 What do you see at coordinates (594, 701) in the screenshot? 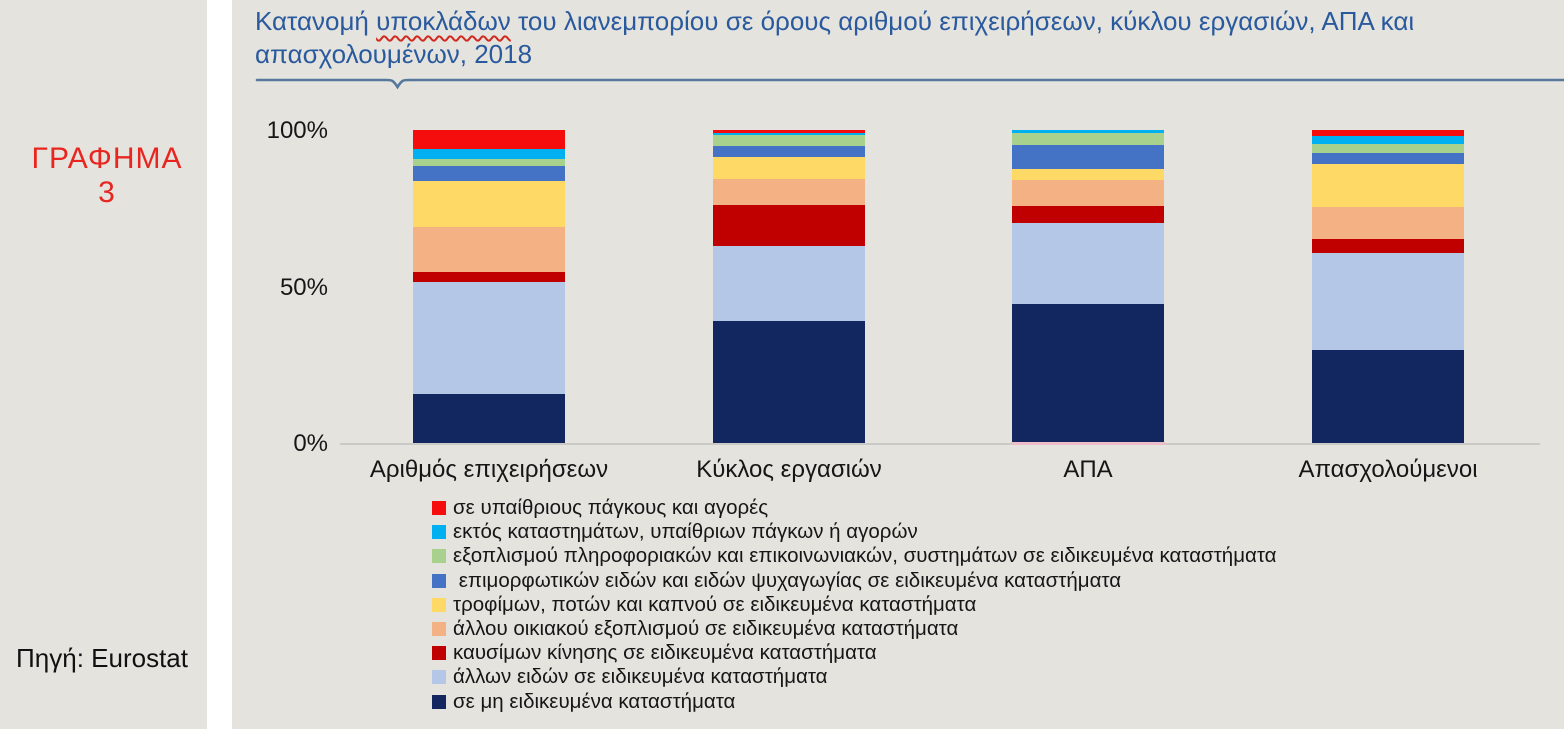
I see `legend-label: σε μη ειδικευμένα καταστήματα` at bounding box center [594, 701].